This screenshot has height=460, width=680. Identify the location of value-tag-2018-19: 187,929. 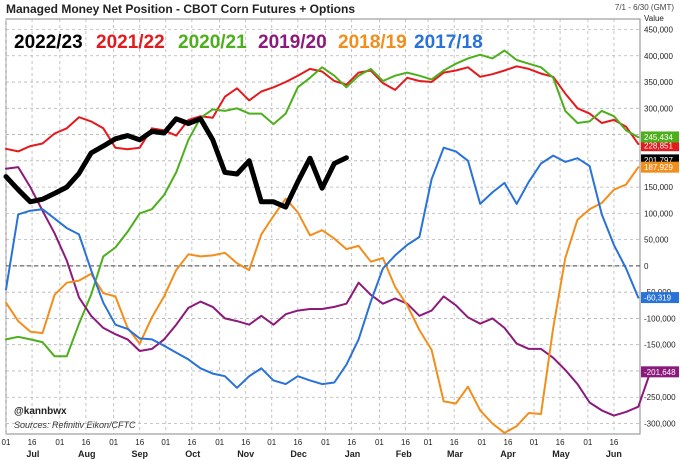
(660, 167).